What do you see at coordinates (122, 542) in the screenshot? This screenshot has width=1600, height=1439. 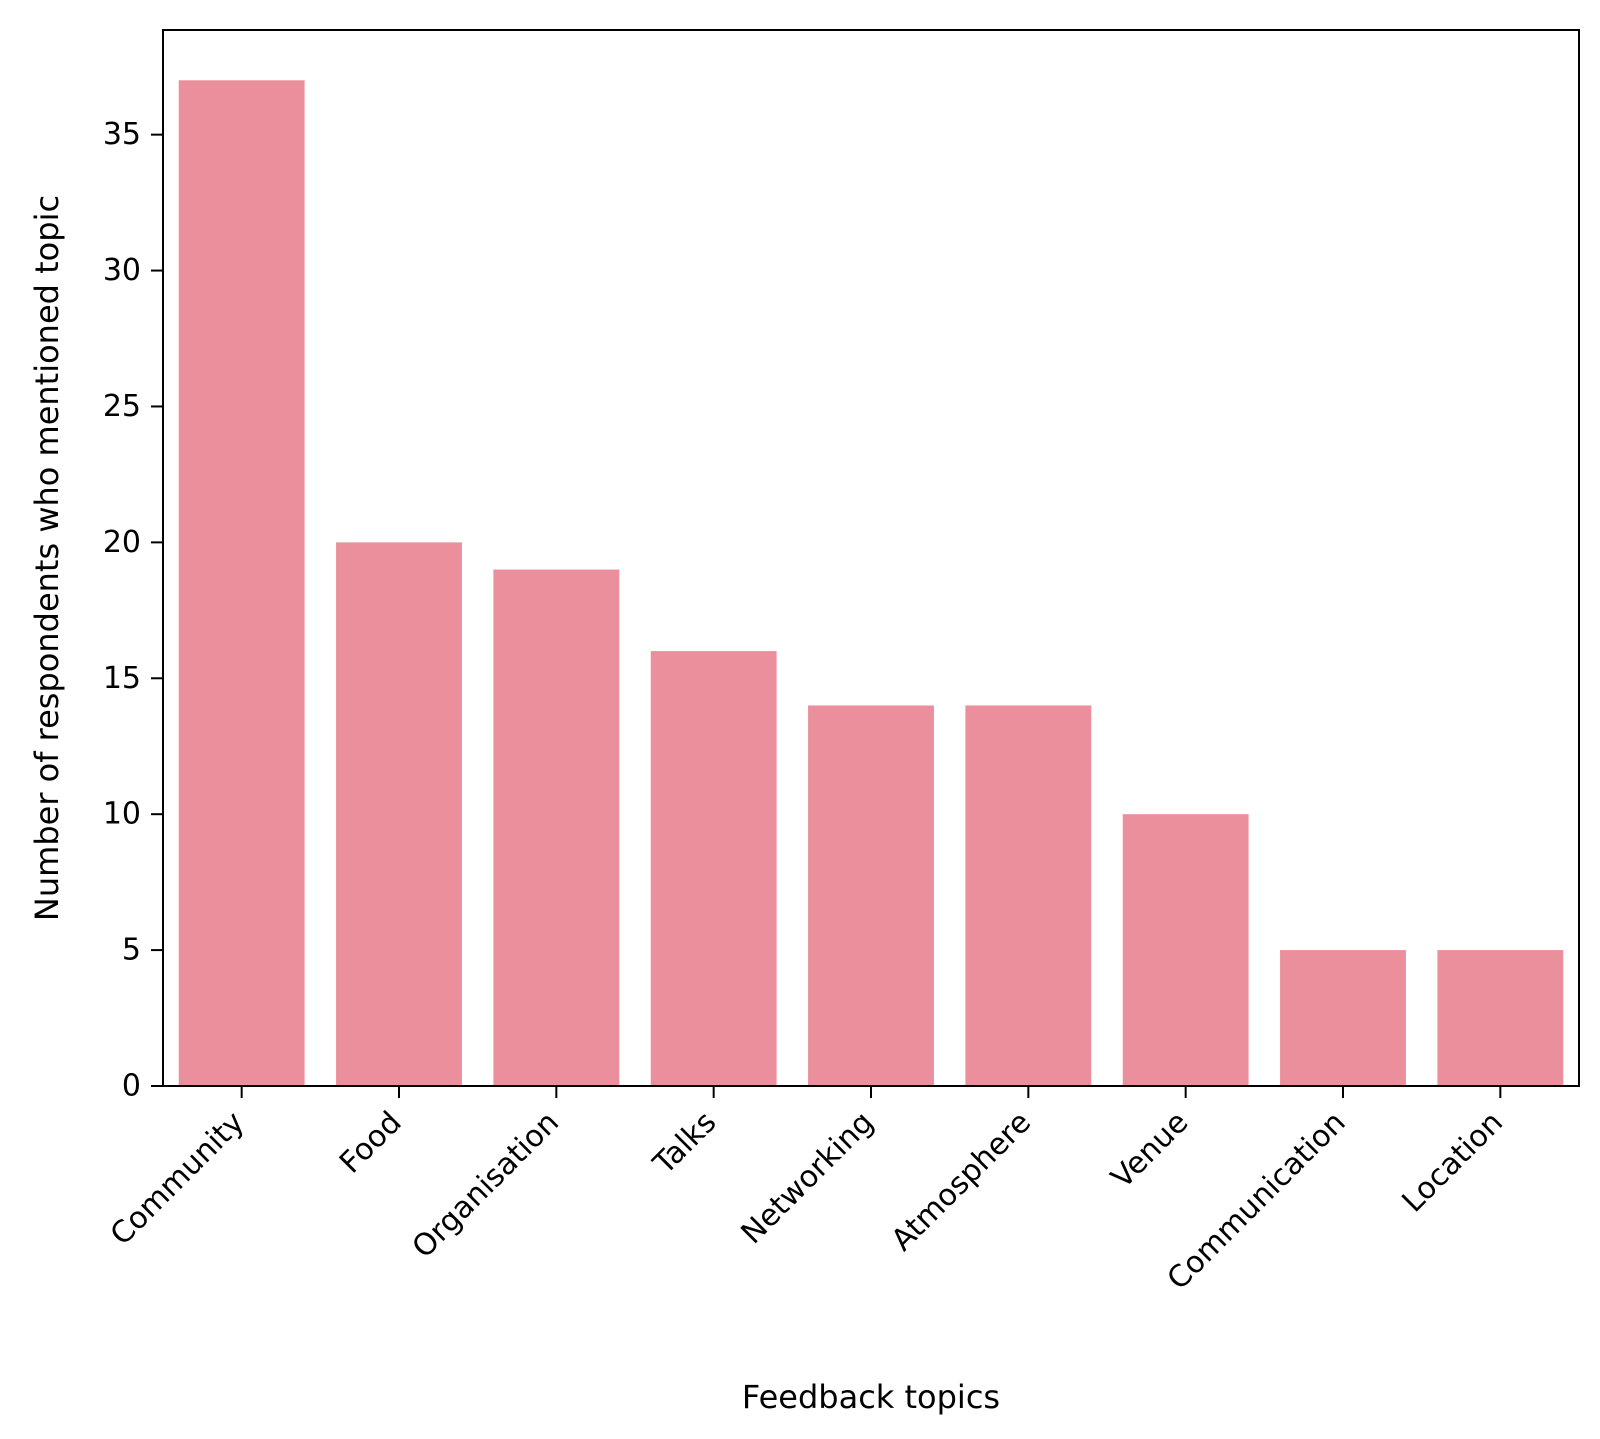 I see `y-tick-label: 20` at bounding box center [122, 542].